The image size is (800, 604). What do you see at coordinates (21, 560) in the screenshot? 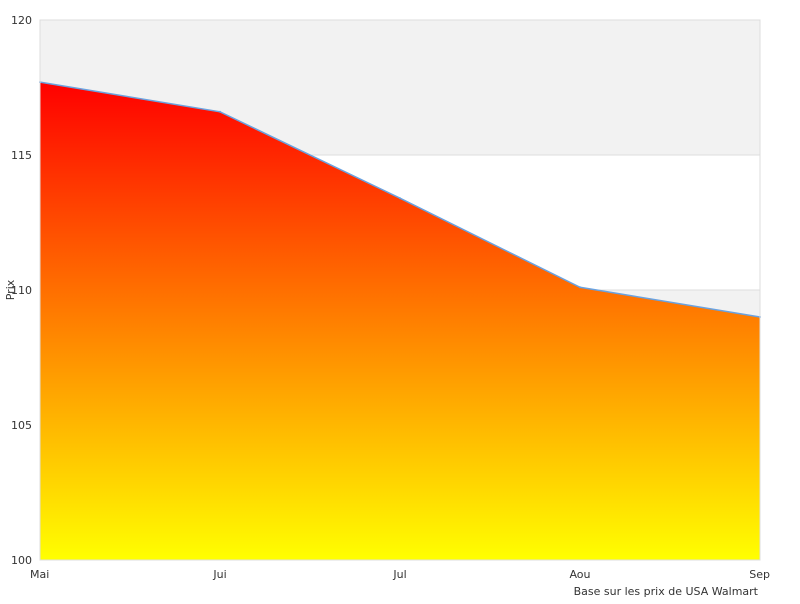
I see `y-tick-label: 100` at bounding box center [21, 560].